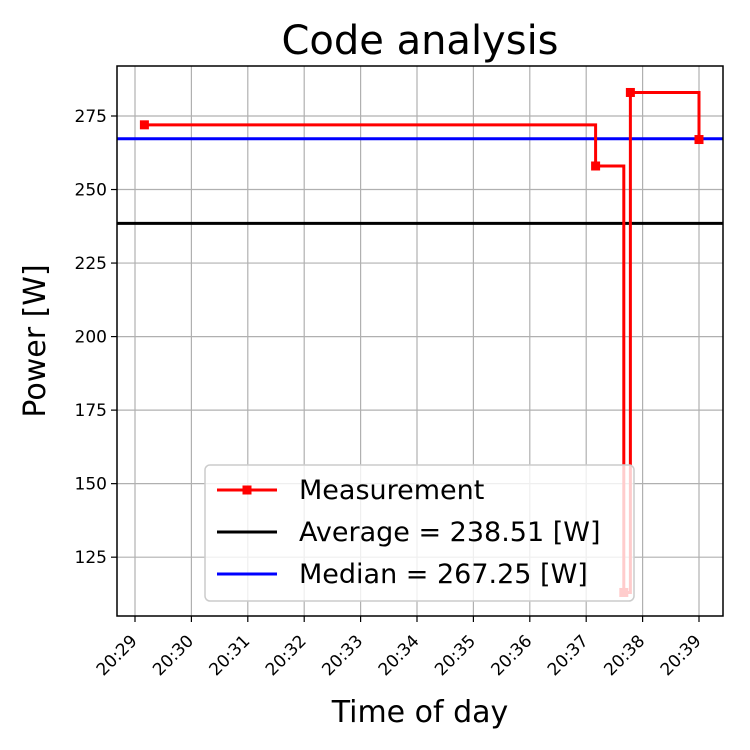 This screenshot has height=750, width=750. What do you see at coordinates (35, 340) in the screenshot?
I see `y-axis-label: Power [W]` at bounding box center [35, 340].